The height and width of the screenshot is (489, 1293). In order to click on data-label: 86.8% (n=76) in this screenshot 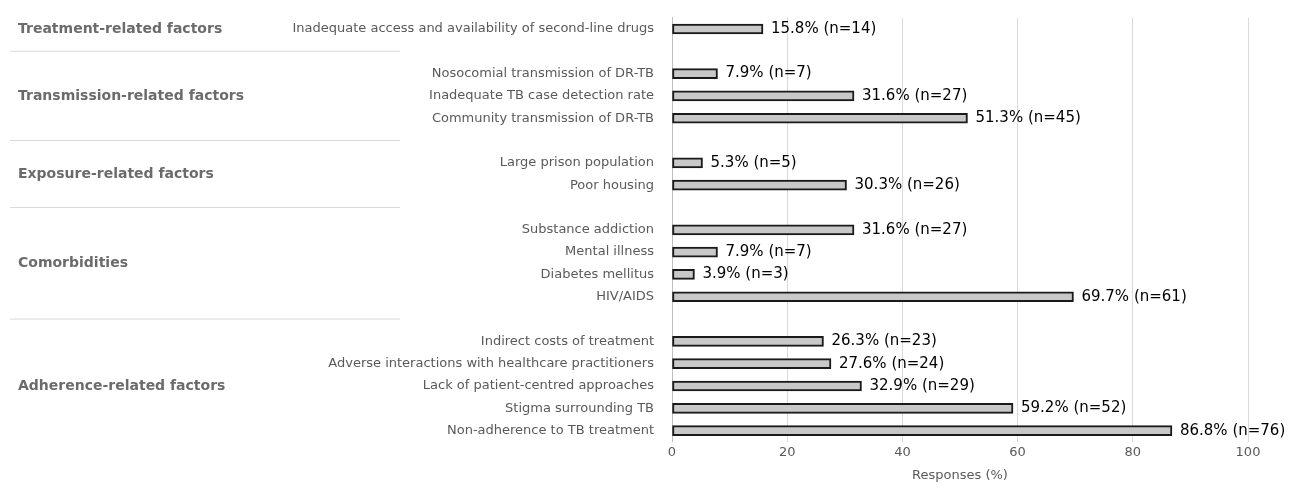, I will do `click(1232, 429)`.